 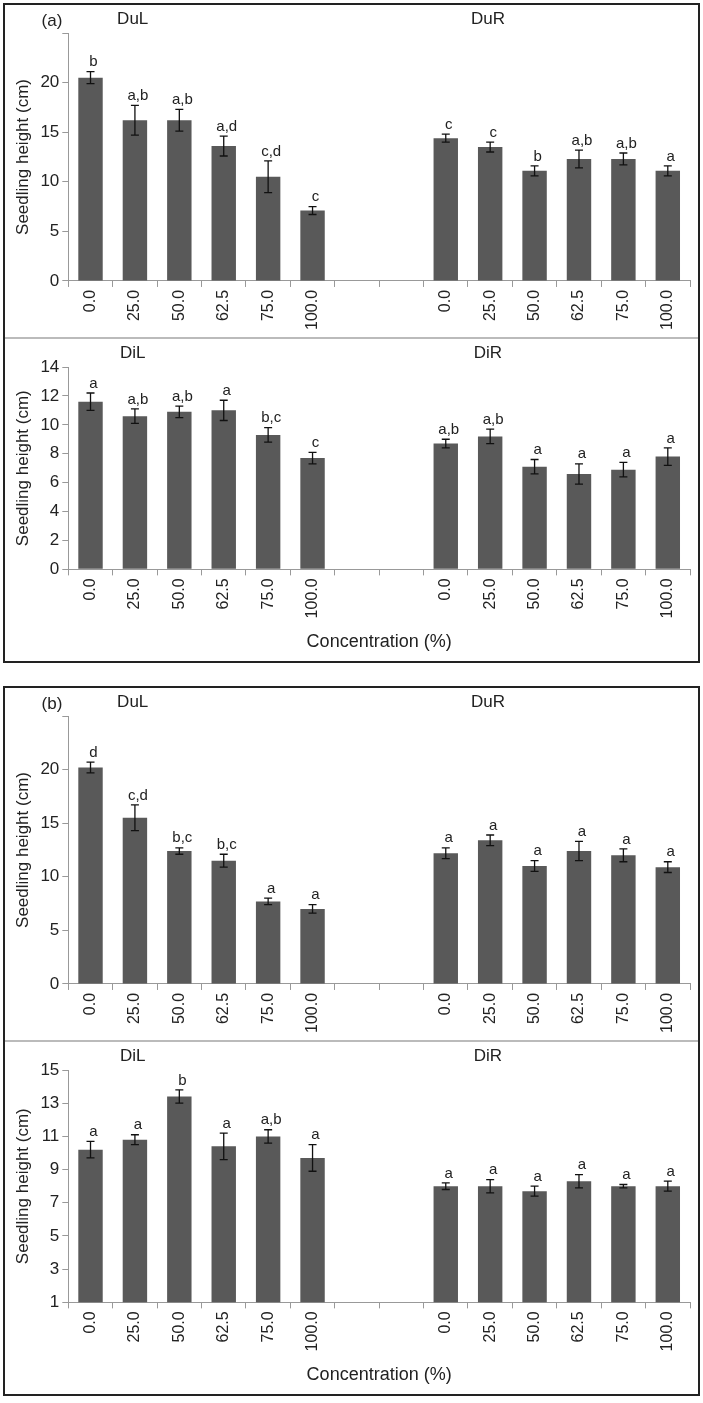 What do you see at coordinates (52, 21) in the screenshot?
I see `text: (a)` at bounding box center [52, 21].